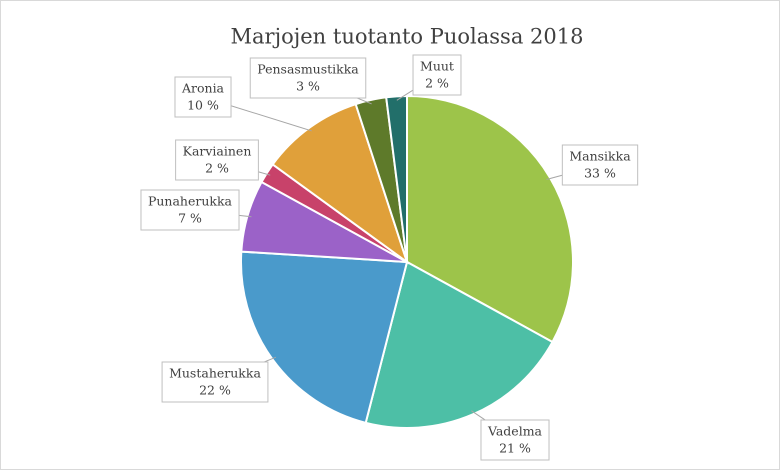  I want to click on data-label: Vadelma 21 %, so click(515, 440).